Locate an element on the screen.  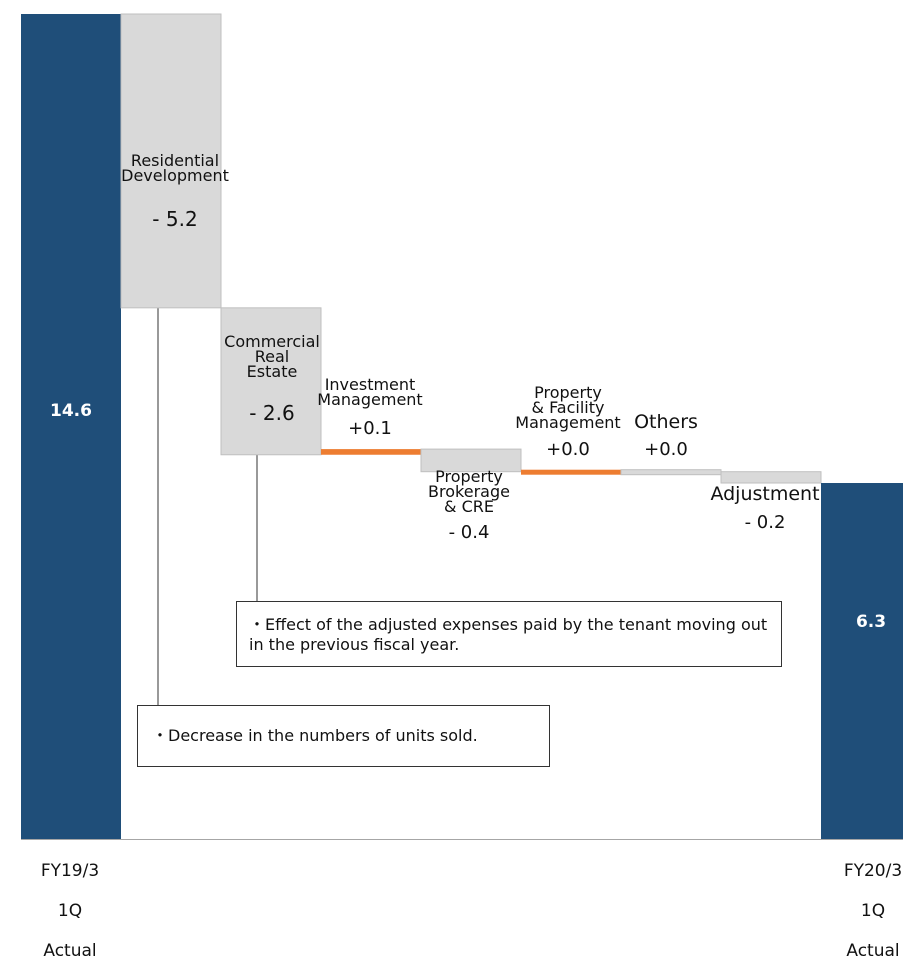
step-value-label: - 0.2 is located at coordinates (765, 522).